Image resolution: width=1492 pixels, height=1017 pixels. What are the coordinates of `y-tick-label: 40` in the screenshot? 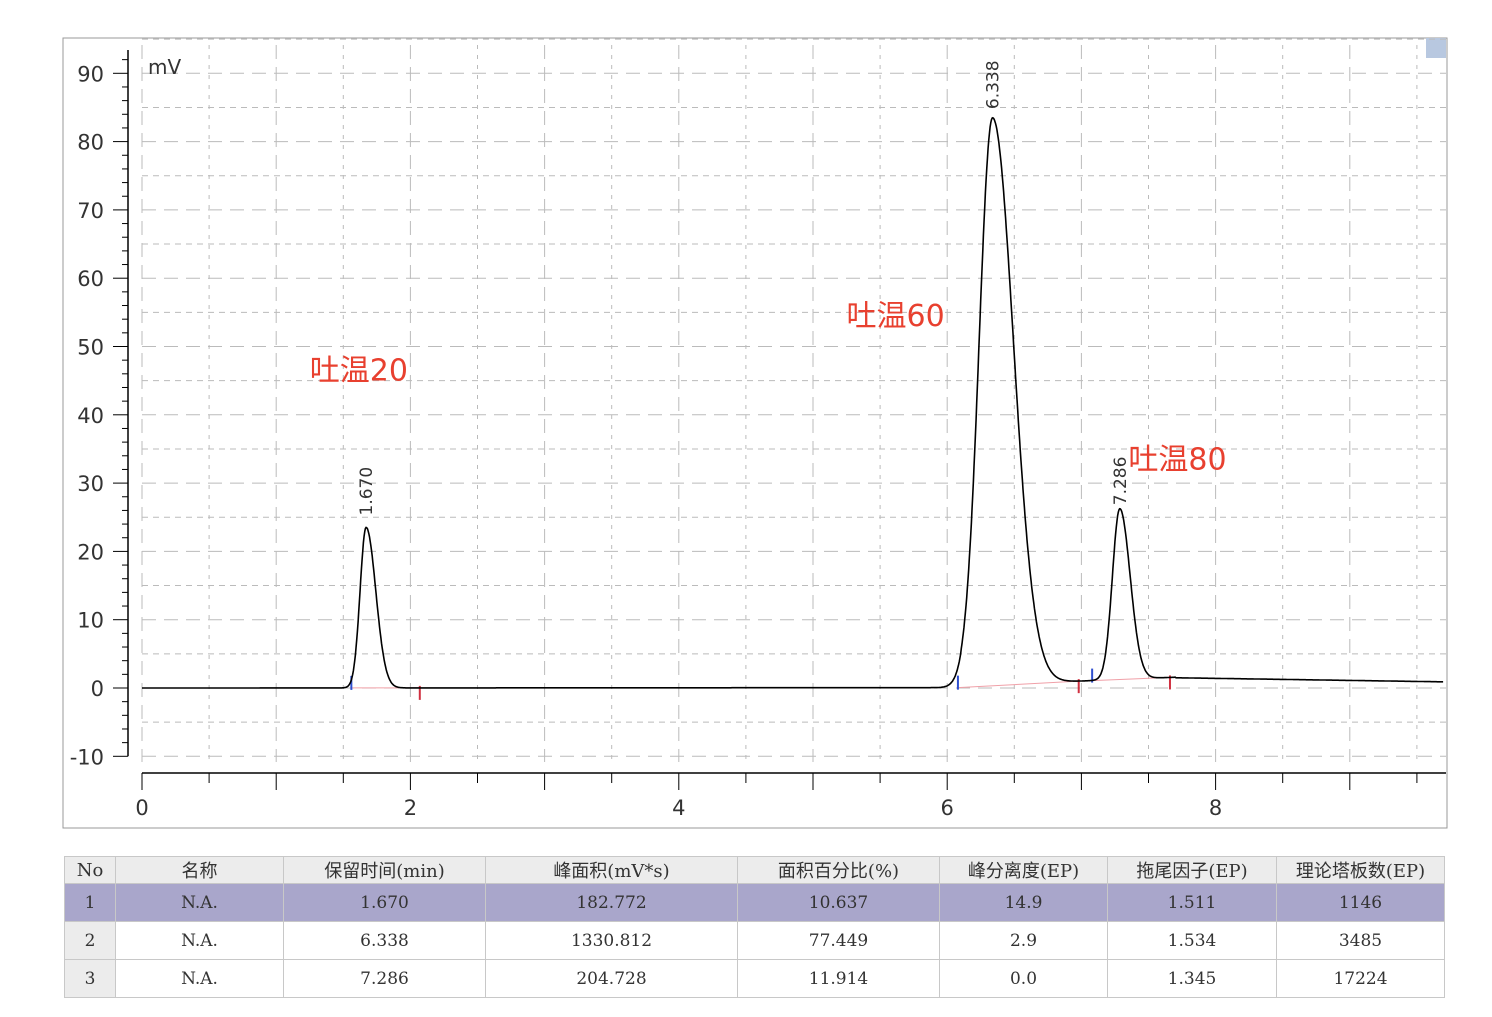 It's located at (90, 416).